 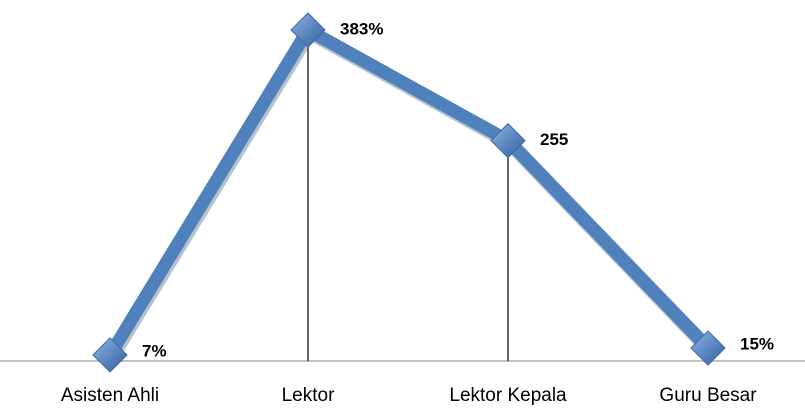 I want to click on data-label: 15%, so click(x=757, y=344).